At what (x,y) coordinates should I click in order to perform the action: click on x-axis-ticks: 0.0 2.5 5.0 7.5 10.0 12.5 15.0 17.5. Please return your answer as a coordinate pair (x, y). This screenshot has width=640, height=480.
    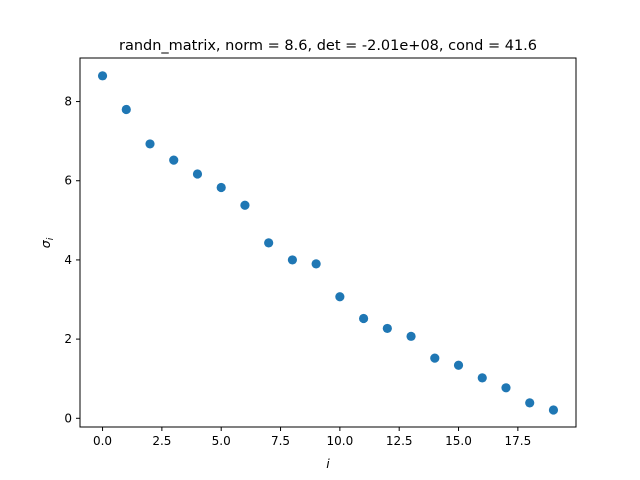
    Looking at the image, I should click on (312, 437).